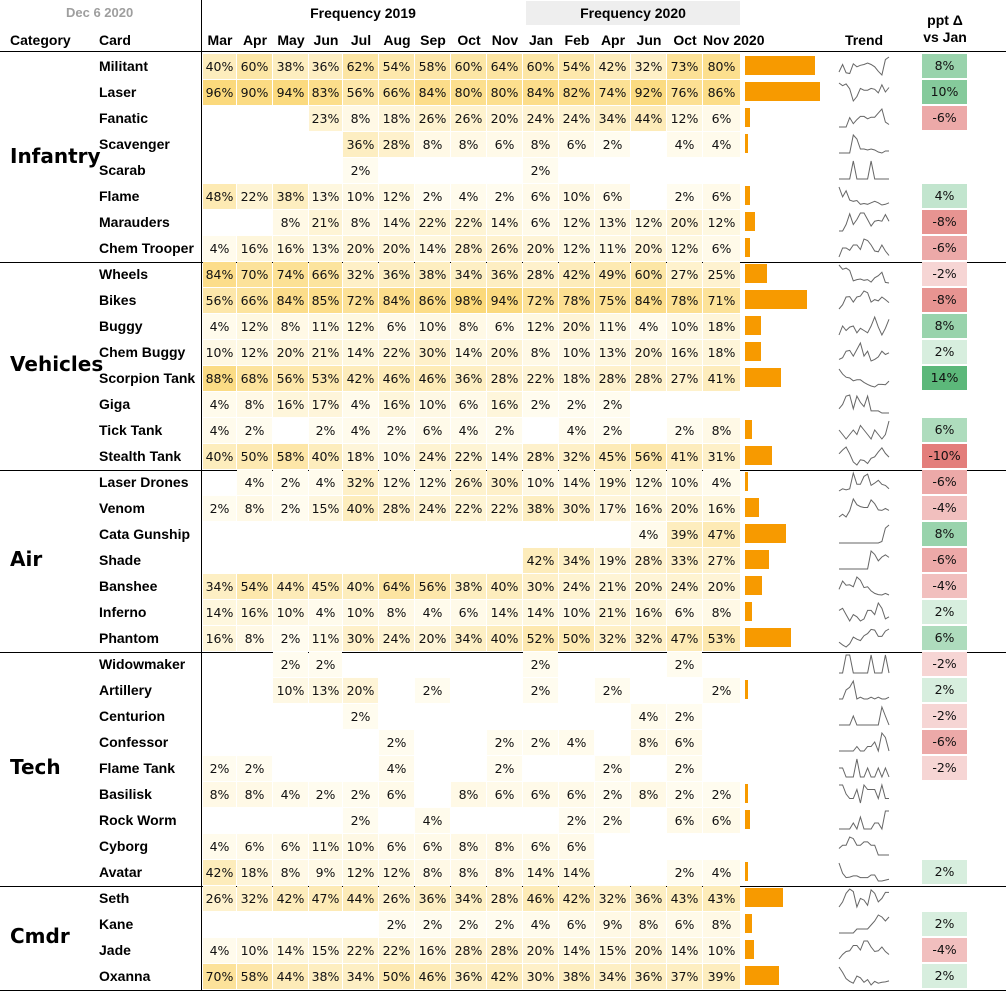 This screenshot has height=996, width=1006. What do you see at coordinates (576, 300) in the screenshot?
I see `frequency-cell: 78%` at bounding box center [576, 300].